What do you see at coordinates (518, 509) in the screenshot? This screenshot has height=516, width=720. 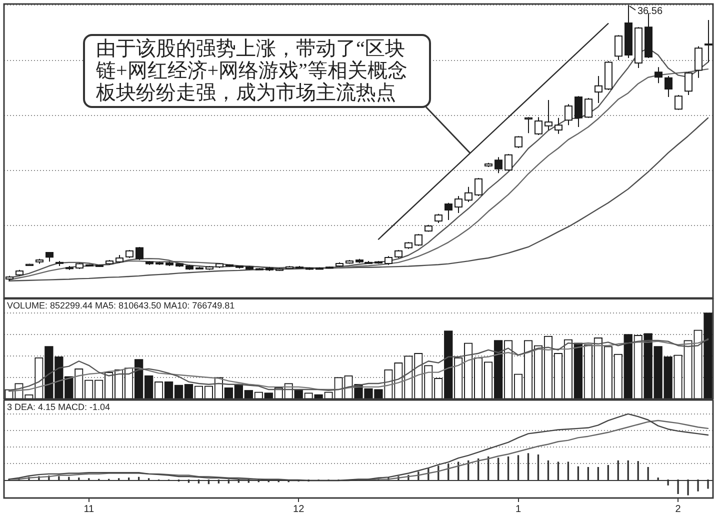 I see `x-tick-label: 1` at bounding box center [518, 509].